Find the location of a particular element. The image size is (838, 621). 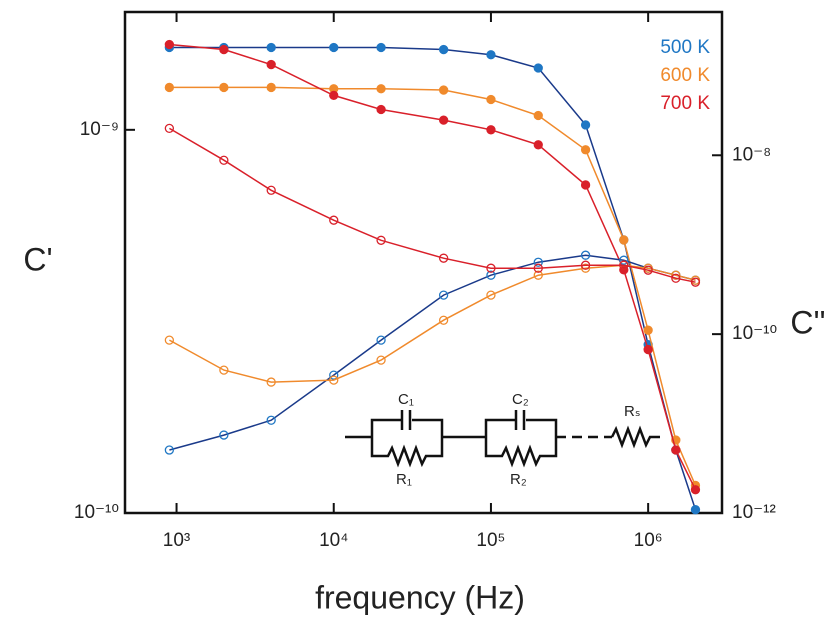

y2-tick-label: 10⁻¹⁰ is located at coordinates (754, 333).